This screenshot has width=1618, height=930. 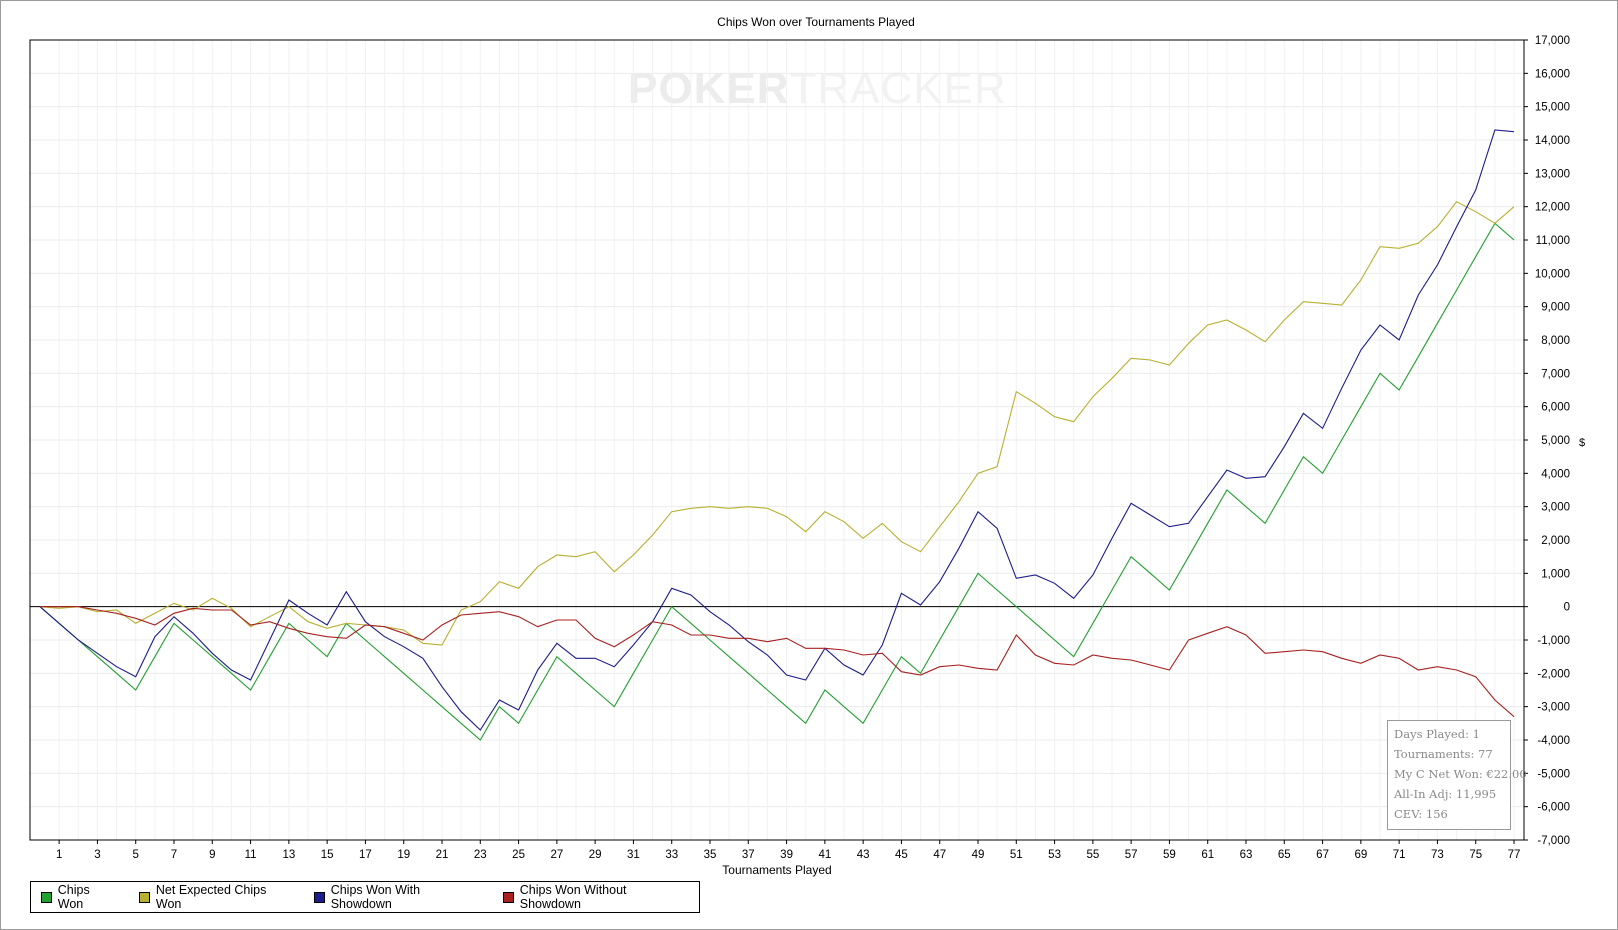 I want to click on x-tick-label: 11, so click(x=251, y=855).